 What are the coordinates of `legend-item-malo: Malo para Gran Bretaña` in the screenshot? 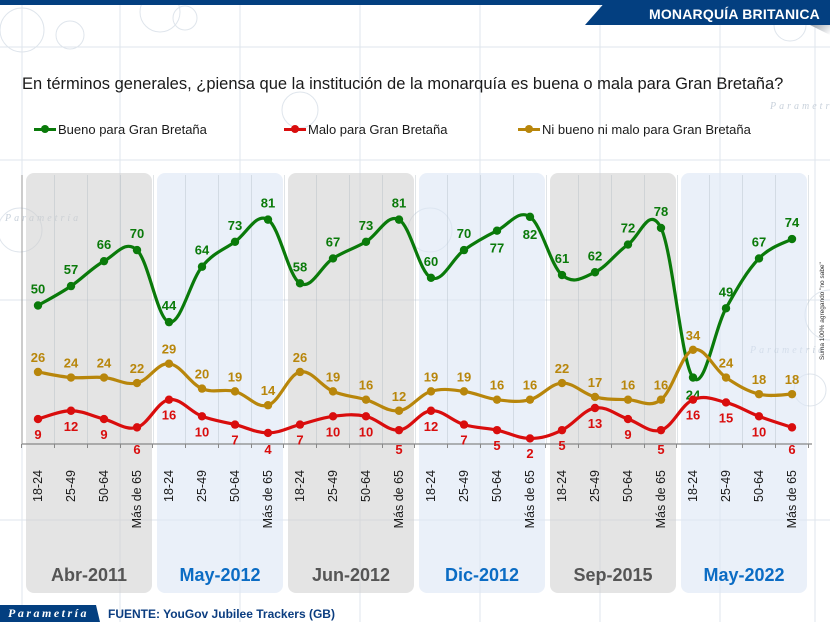 It's located at (365, 129).